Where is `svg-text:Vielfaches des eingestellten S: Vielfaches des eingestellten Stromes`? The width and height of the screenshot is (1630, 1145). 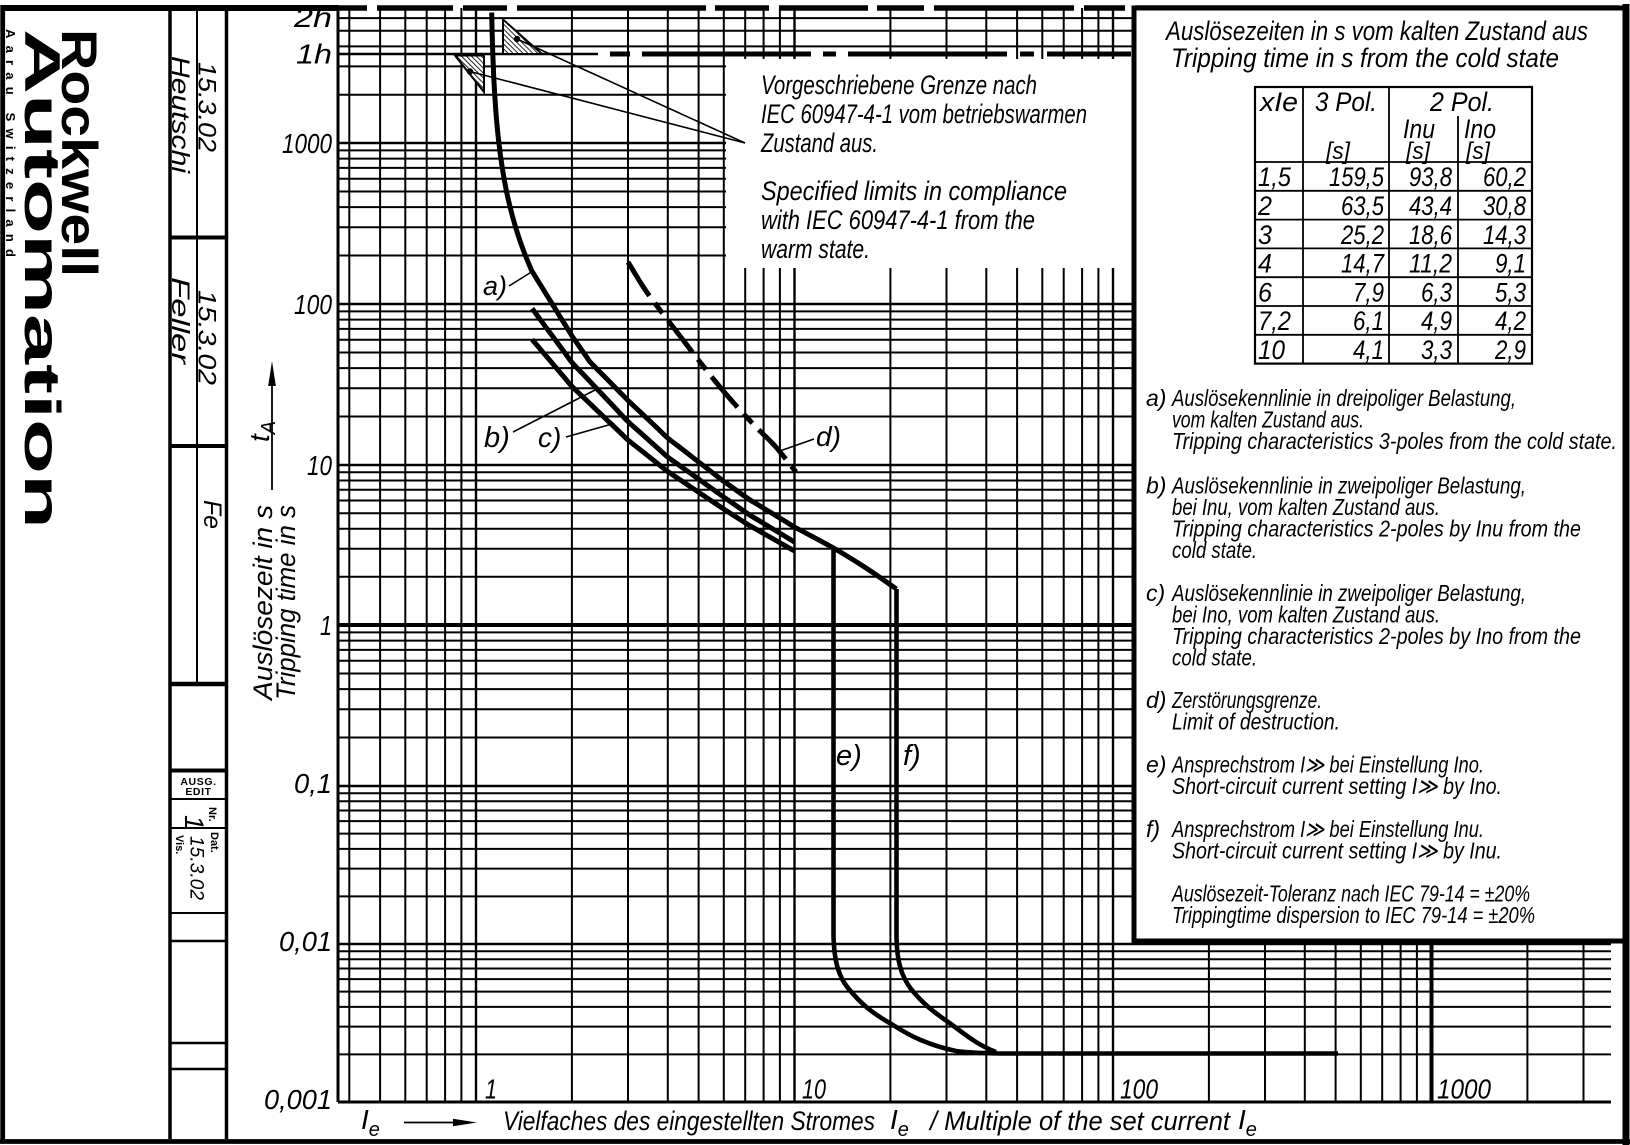
svg-text:Vielfaches des eingestellten S: Vielfaches des eingestellten Stromes is located at coordinates (689, 1121).